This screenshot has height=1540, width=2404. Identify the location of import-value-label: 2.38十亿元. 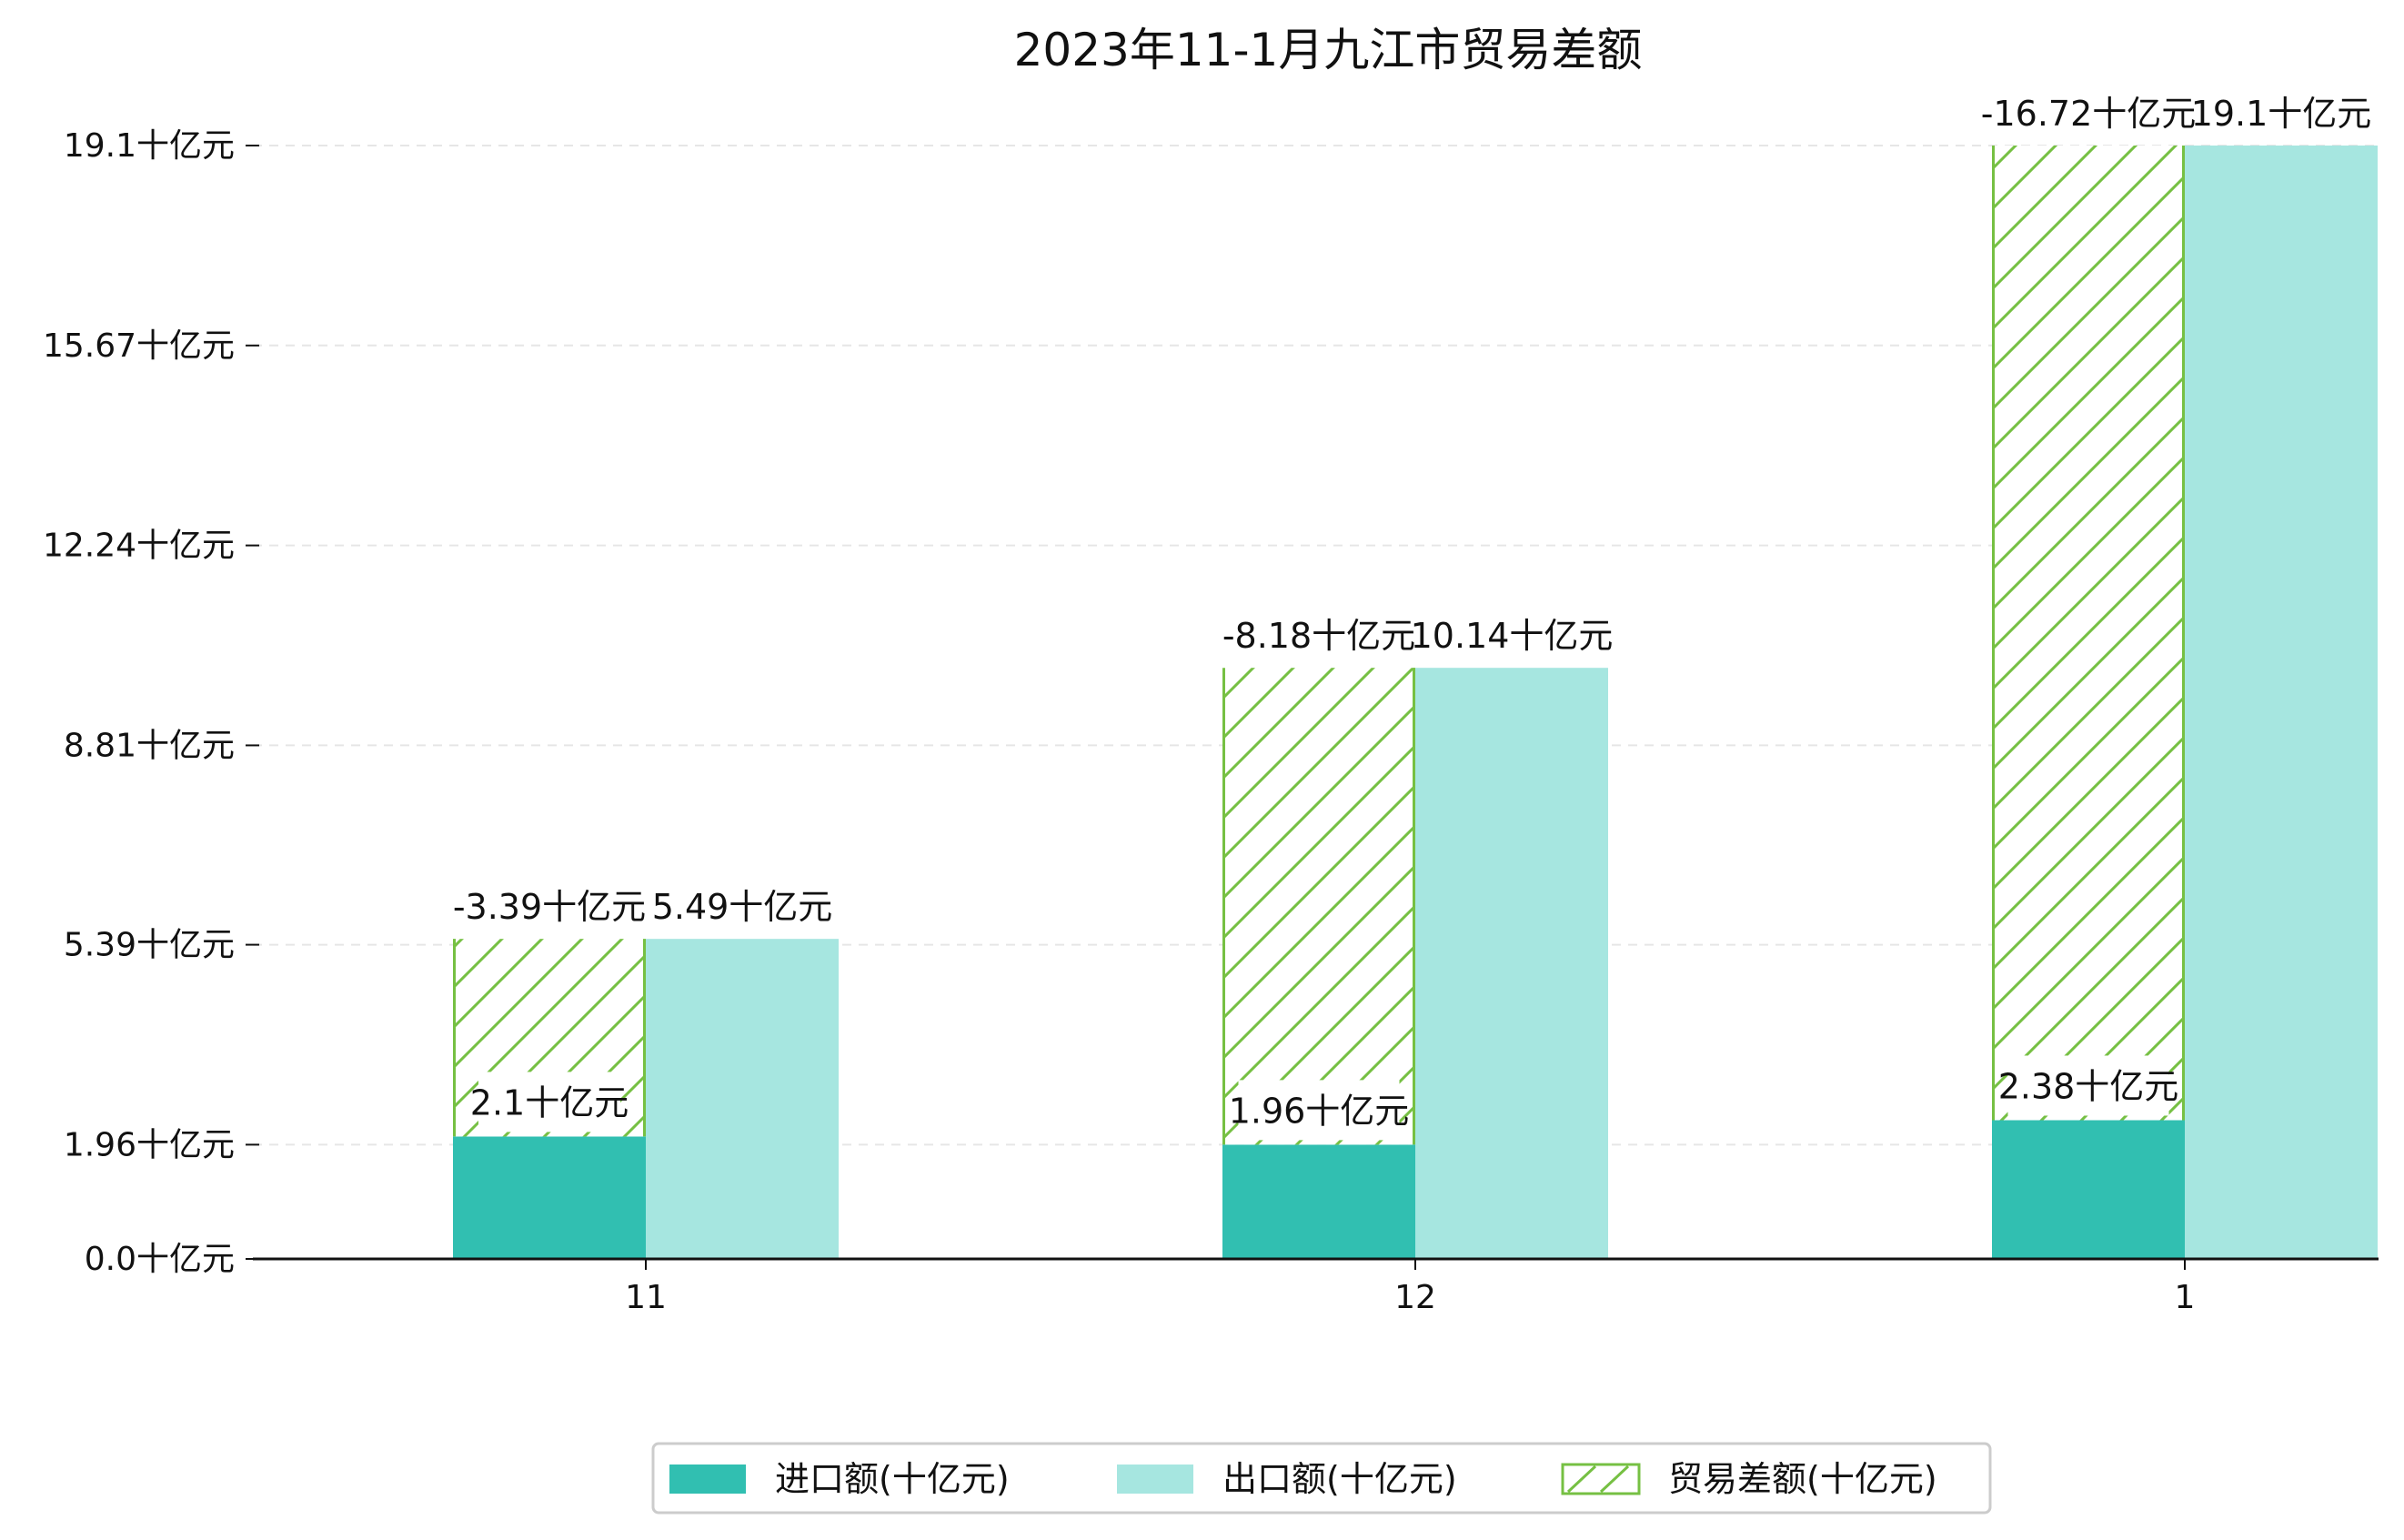
(2088, 1086).